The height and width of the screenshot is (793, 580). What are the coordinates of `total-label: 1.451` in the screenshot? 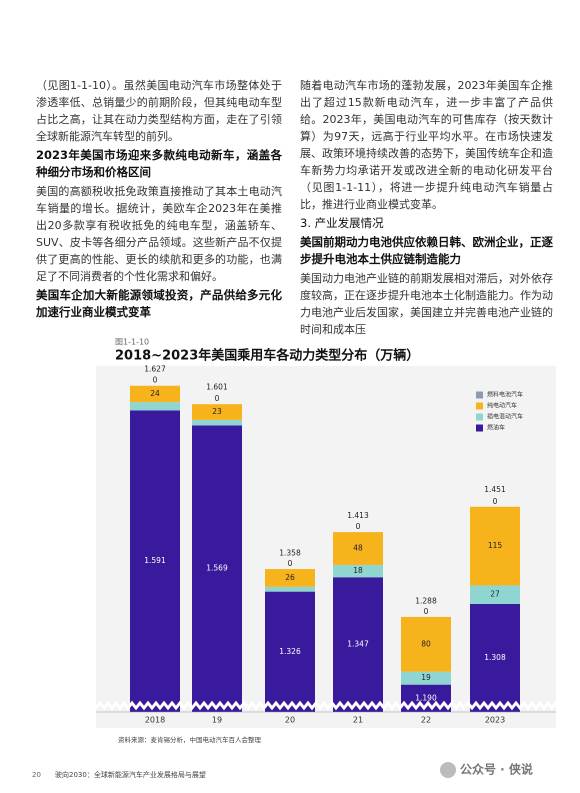 It's located at (495, 489).